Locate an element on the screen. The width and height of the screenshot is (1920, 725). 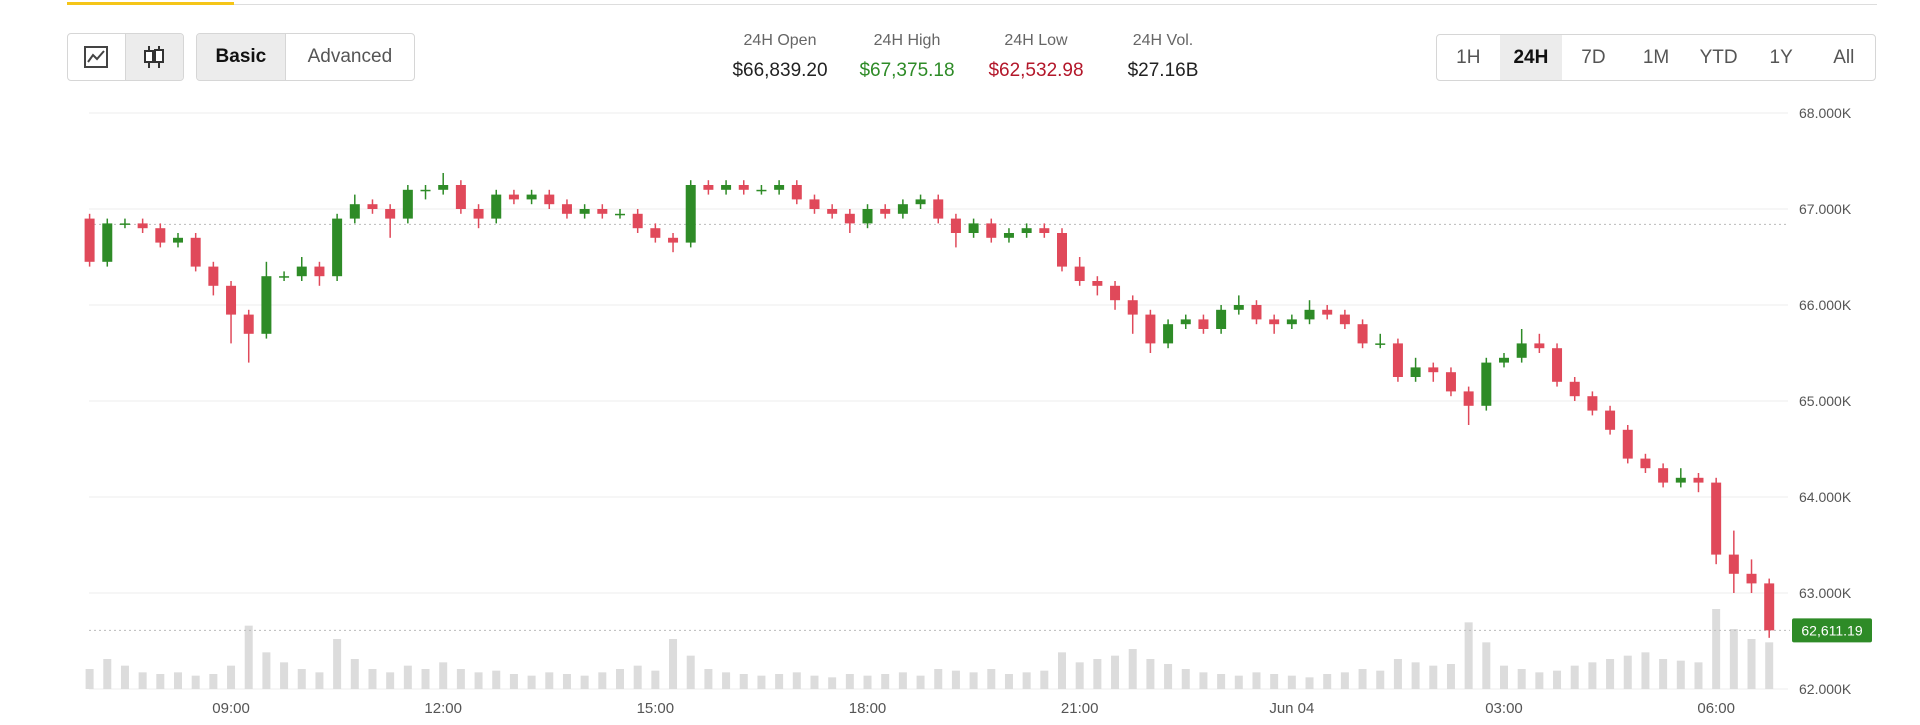
x-tick-label: 18:00 is located at coordinates (868, 708).